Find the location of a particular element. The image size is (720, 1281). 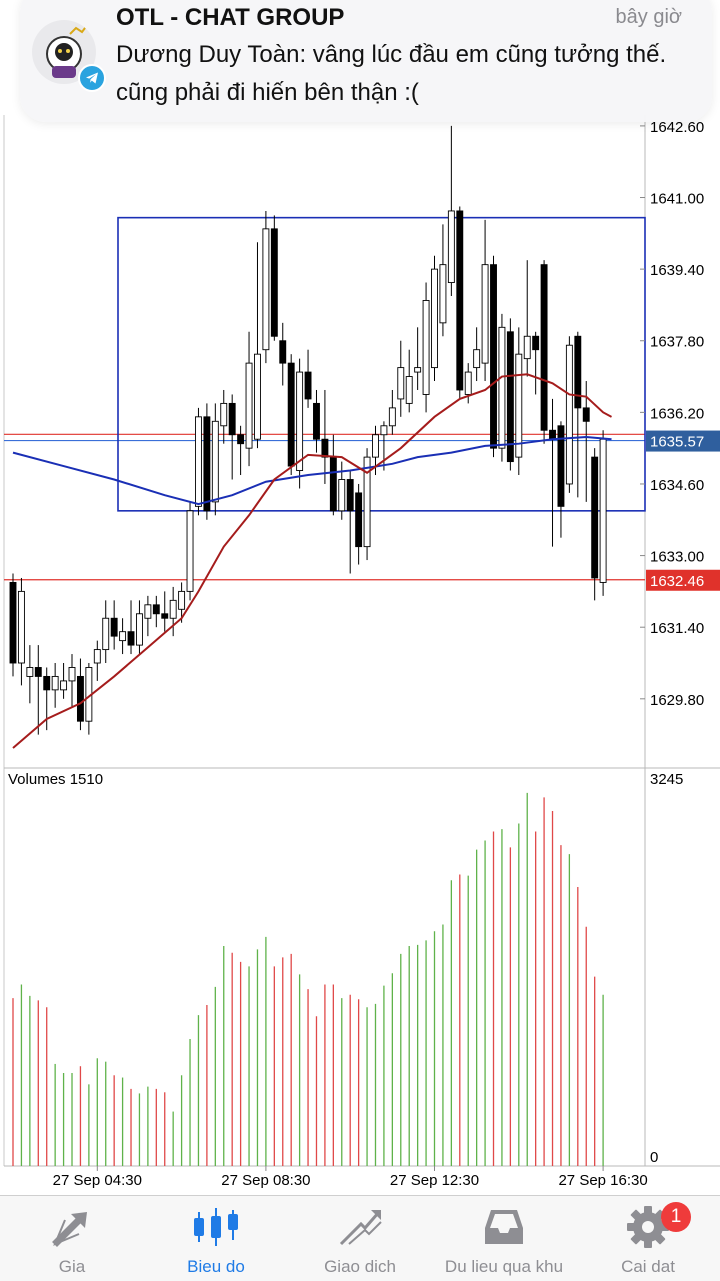

price-tick-label: 1639.40 is located at coordinates (677, 270).